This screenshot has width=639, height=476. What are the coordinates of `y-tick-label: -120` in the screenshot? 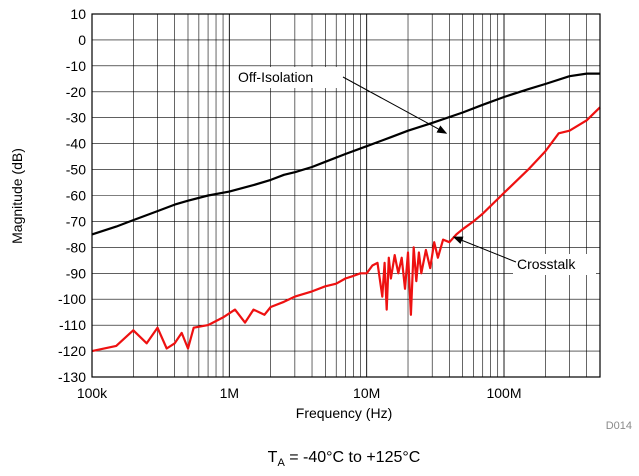 It's located at (72, 351).